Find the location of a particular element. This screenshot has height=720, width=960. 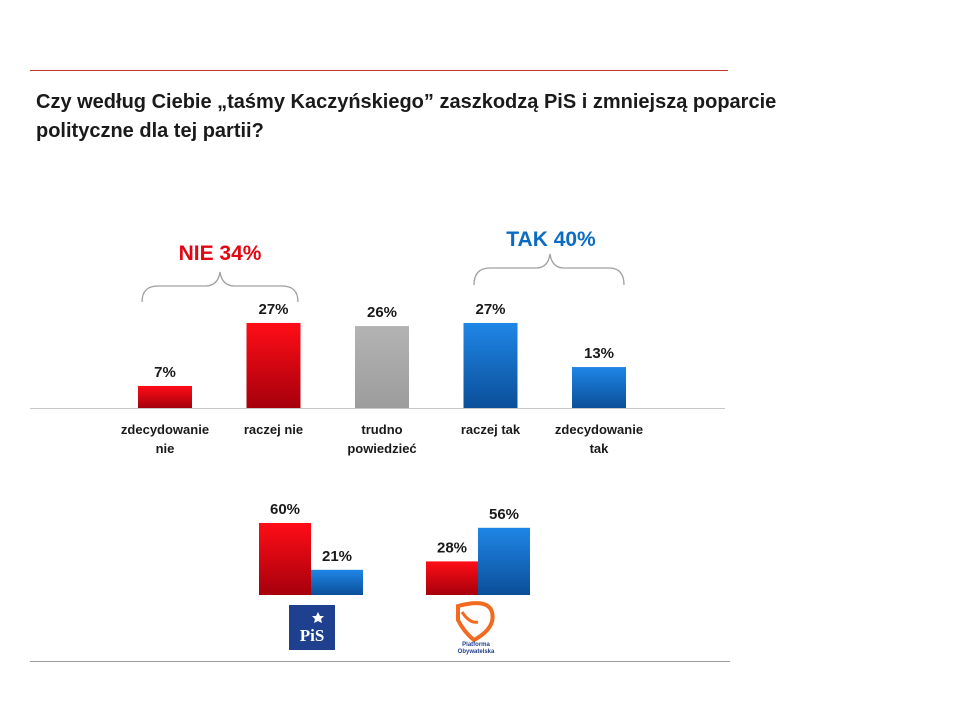

category-label-zdecydowanie-nie: zdecydowanie nie is located at coordinates (165, 439).